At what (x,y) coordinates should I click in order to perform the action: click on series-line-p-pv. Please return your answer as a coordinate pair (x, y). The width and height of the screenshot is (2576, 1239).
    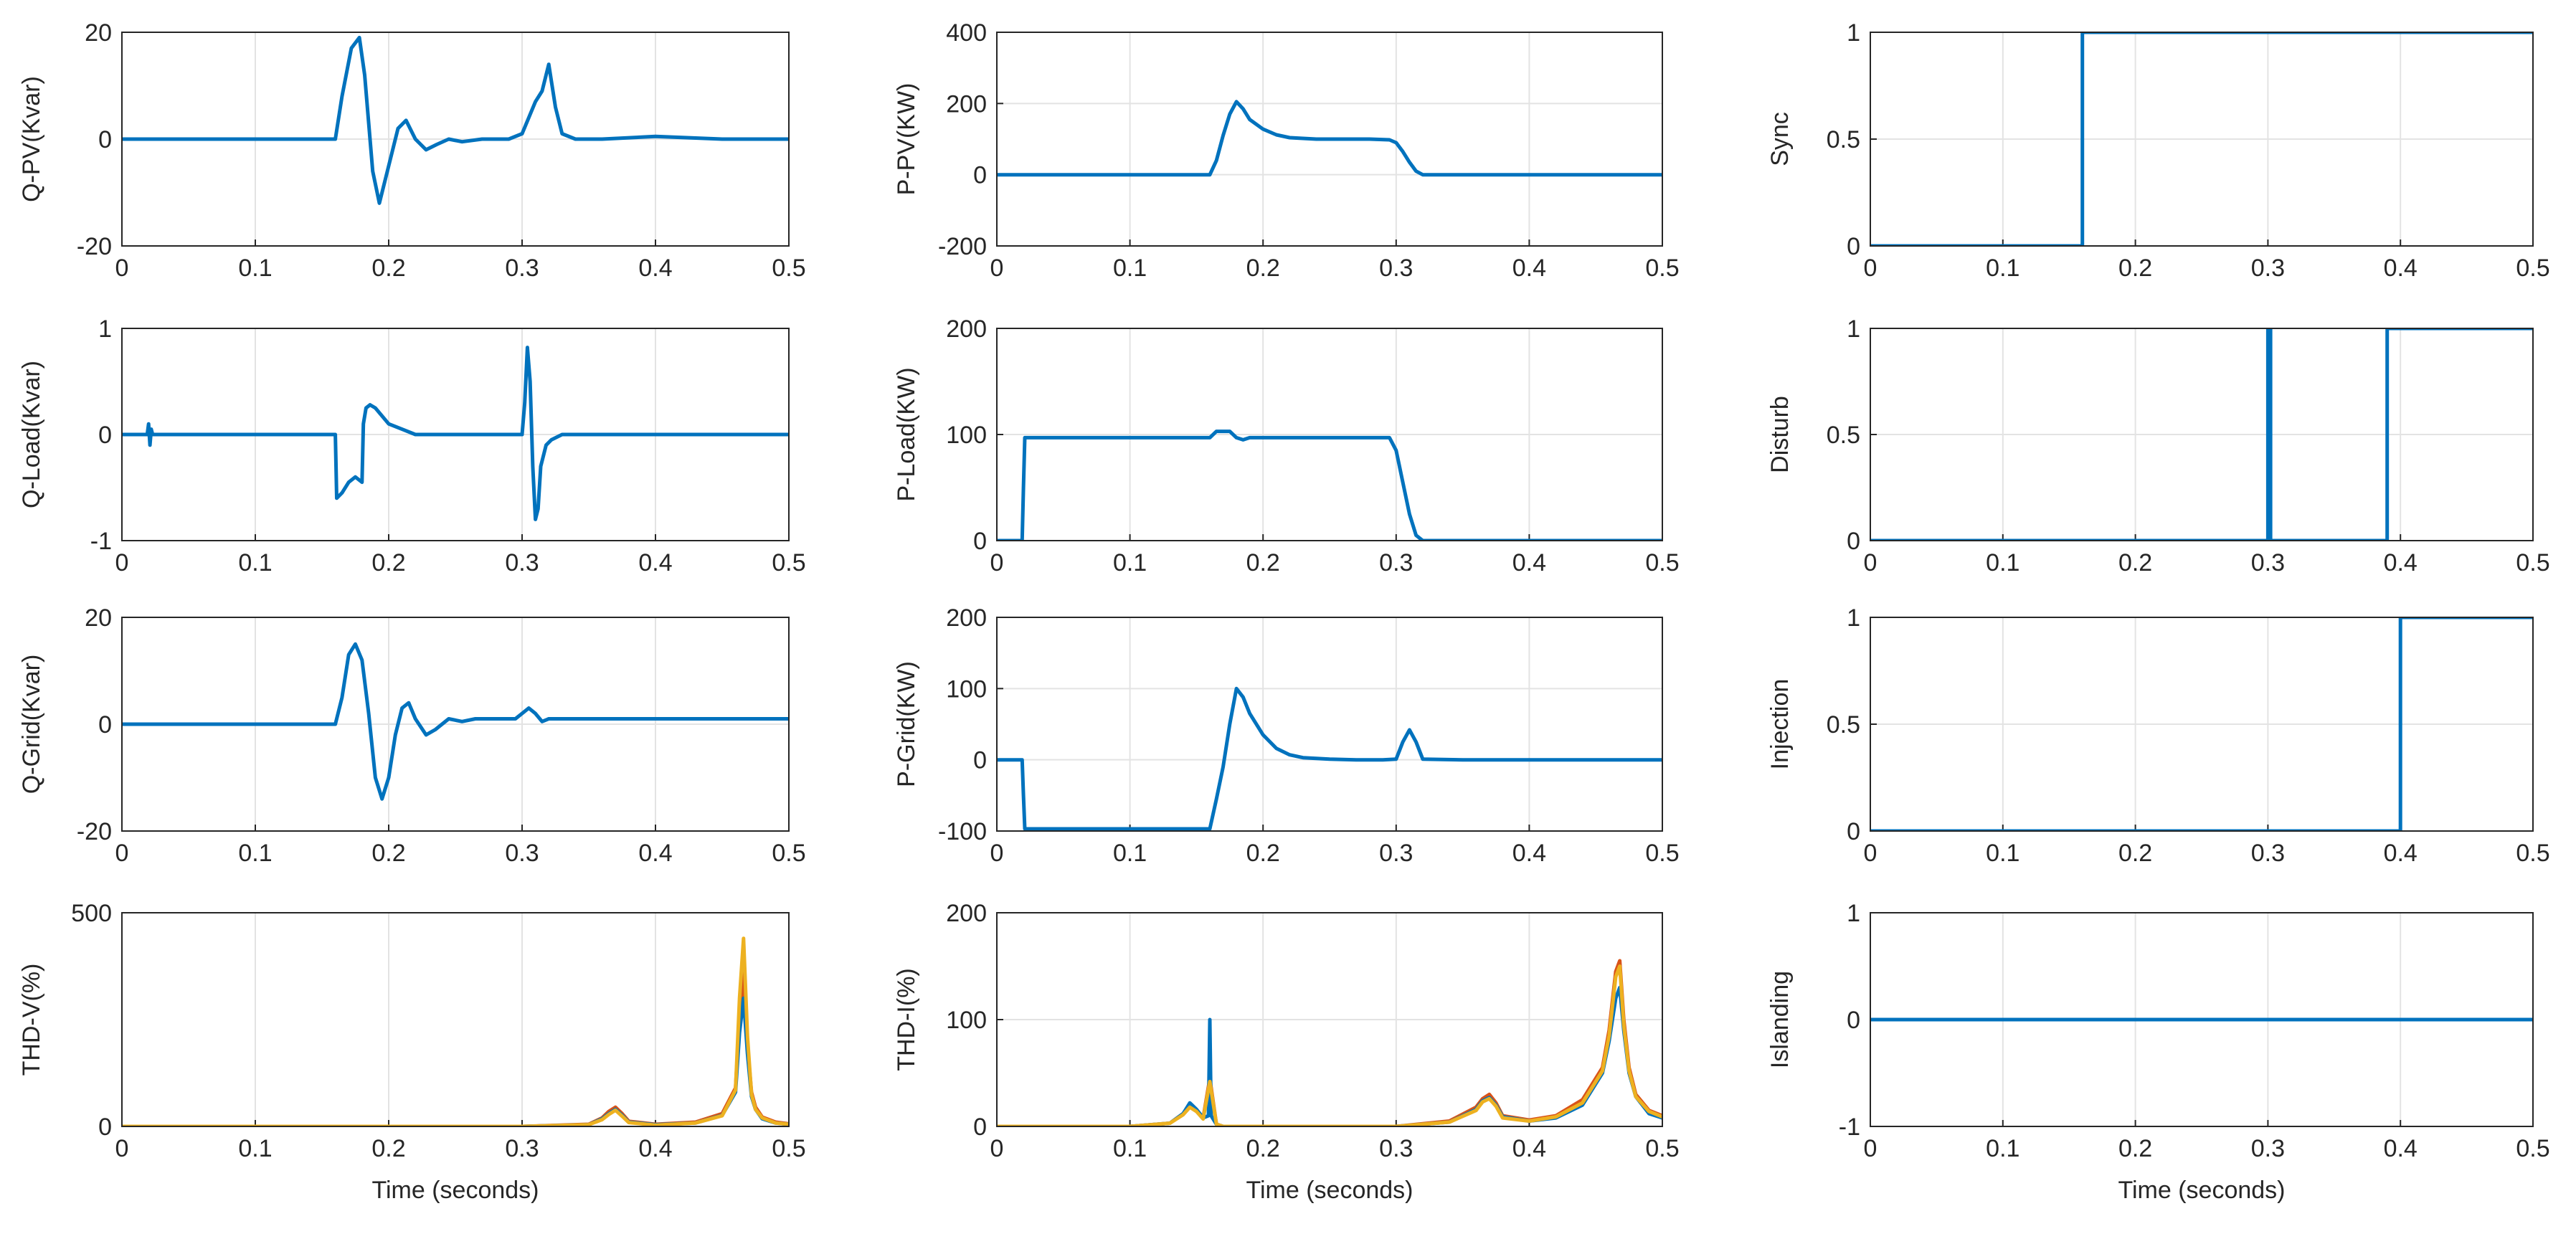
    Looking at the image, I should click on (1329, 138).